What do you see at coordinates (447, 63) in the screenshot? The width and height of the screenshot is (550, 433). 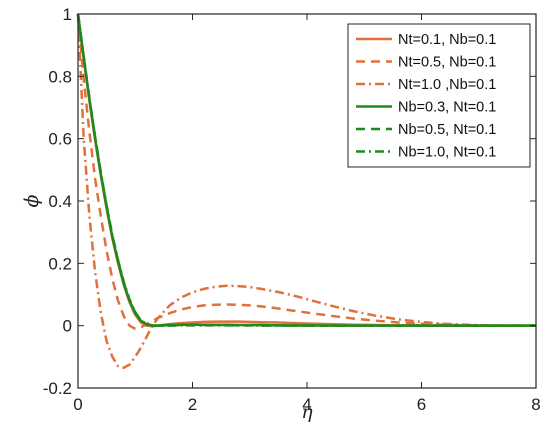 I see `legend-label-2: Nt=0.5, Nb=0.1` at bounding box center [447, 63].